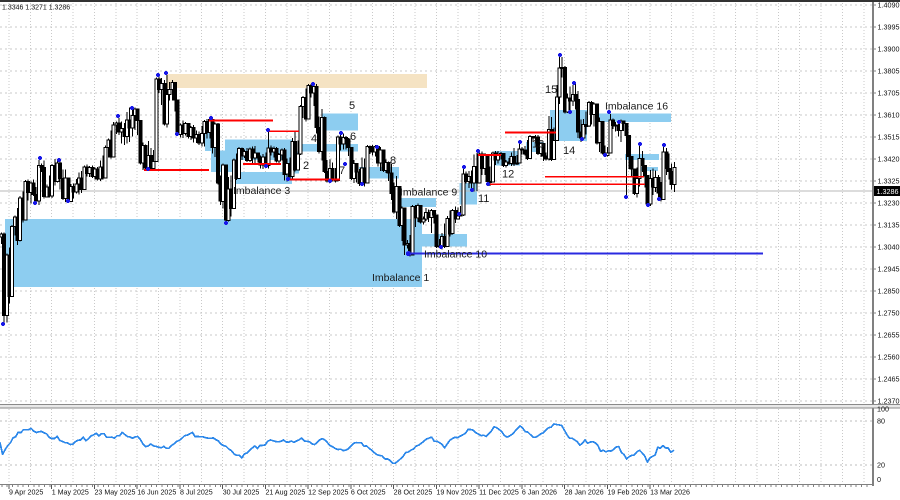  What do you see at coordinates (889, 225) in the screenshot?
I see `svg-text: 1.3135` at bounding box center [889, 225].